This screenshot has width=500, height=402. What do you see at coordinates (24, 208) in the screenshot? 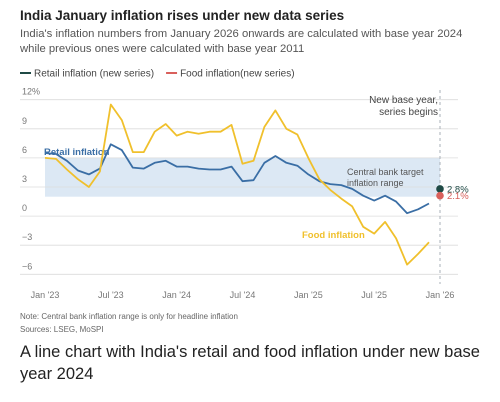
I see `y-tick-label: 0` at bounding box center [24, 208].